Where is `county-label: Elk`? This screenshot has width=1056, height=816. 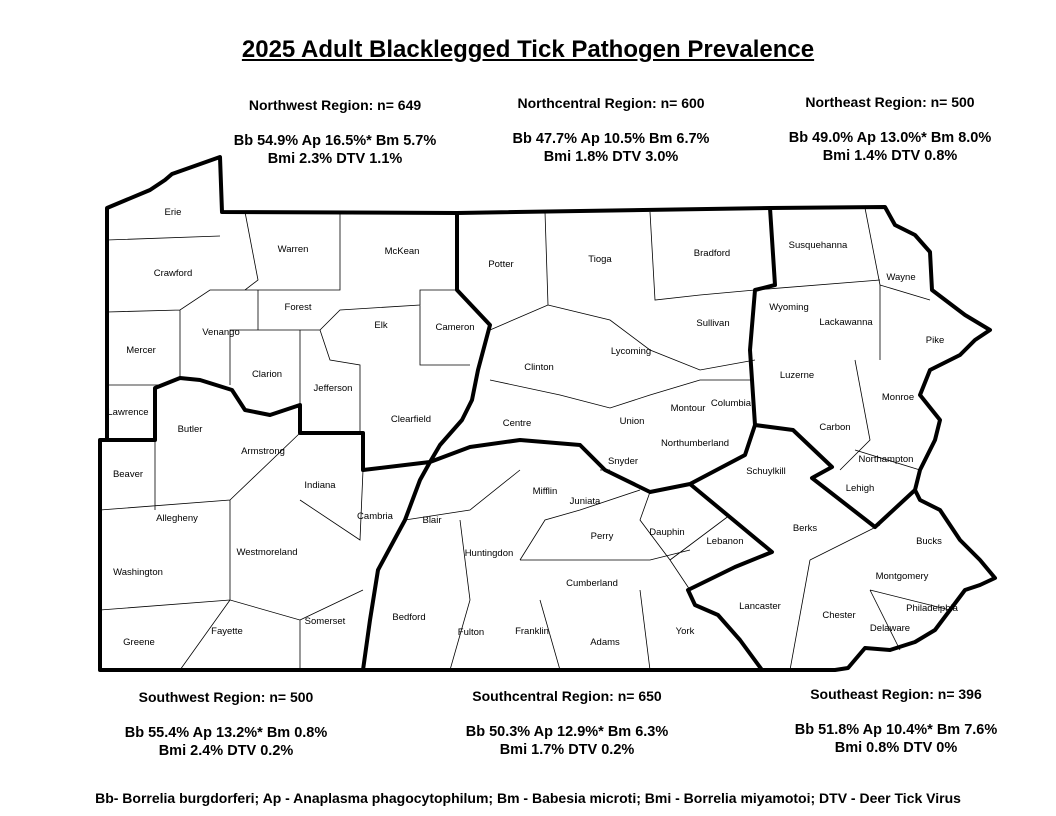
county-label: Elk is located at coordinates (380, 325).